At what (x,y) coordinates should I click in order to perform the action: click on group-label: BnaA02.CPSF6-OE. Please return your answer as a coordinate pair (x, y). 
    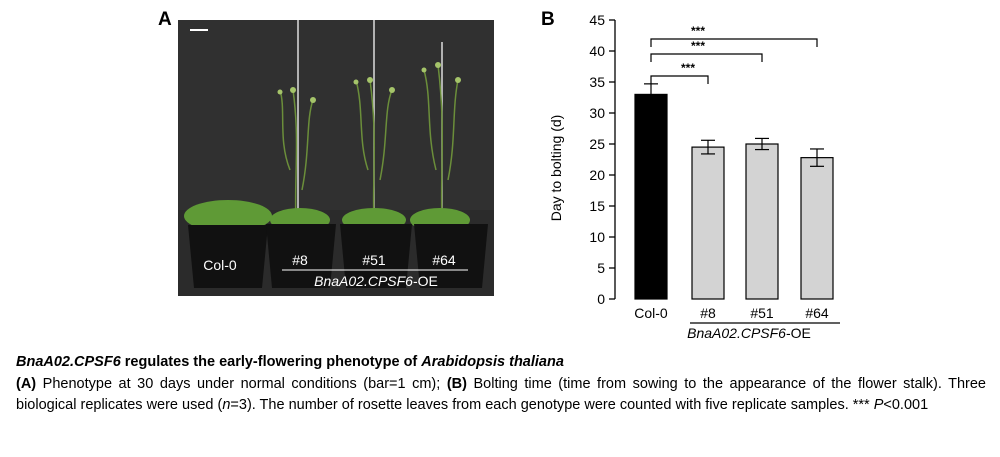
    Looking at the image, I should click on (376, 281).